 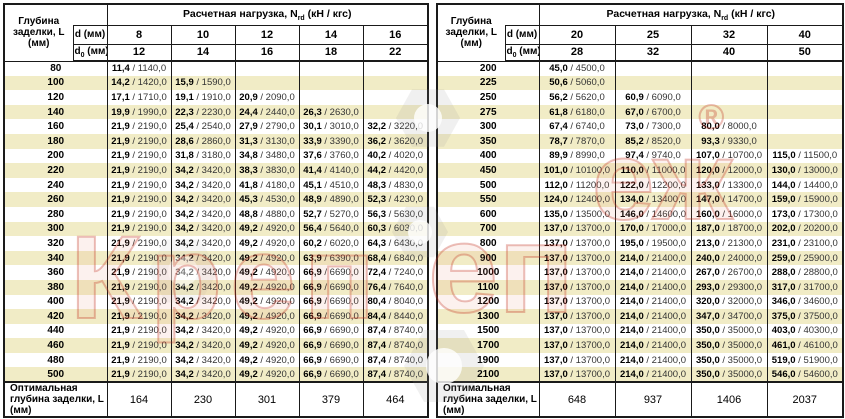 What do you see at coordinates (203, 126) in the screenshot?
I see `load-value-cell: 25,4 / 2540,0` at bounding box center [203, 126].